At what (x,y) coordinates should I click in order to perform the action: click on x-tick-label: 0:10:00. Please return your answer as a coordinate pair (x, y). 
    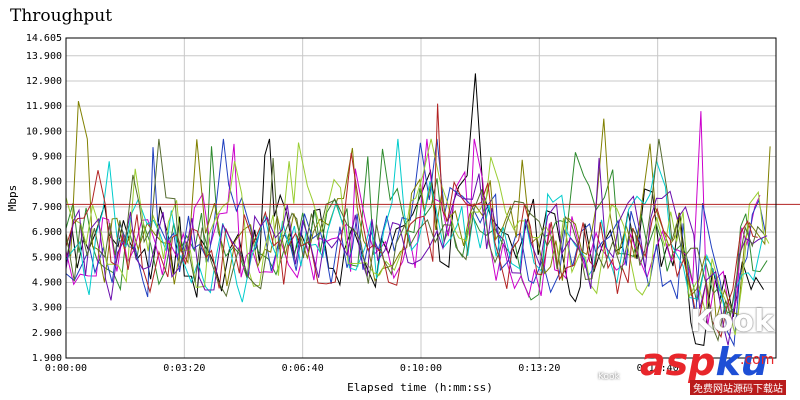
    Looking at the image, I should click on (421, 368).